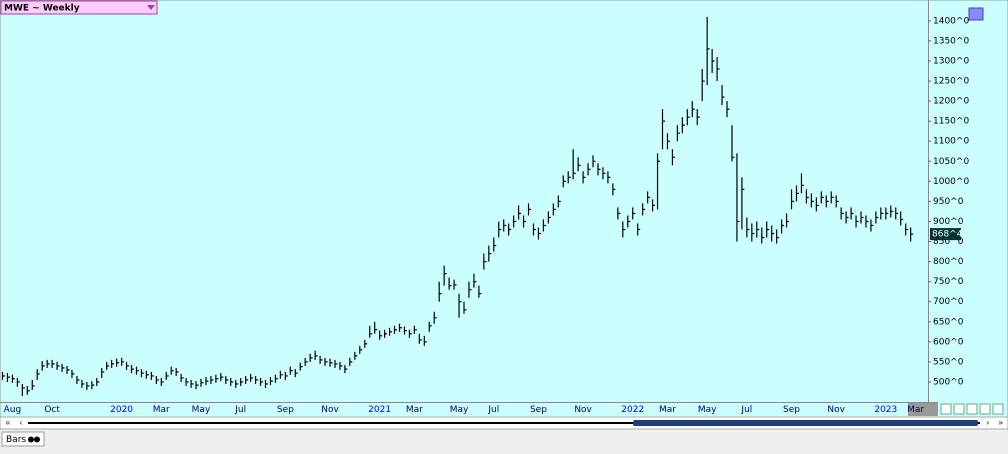 The image size is (1008, 454). I want to click on y-tick-label: 500^0, so click(948, 382).